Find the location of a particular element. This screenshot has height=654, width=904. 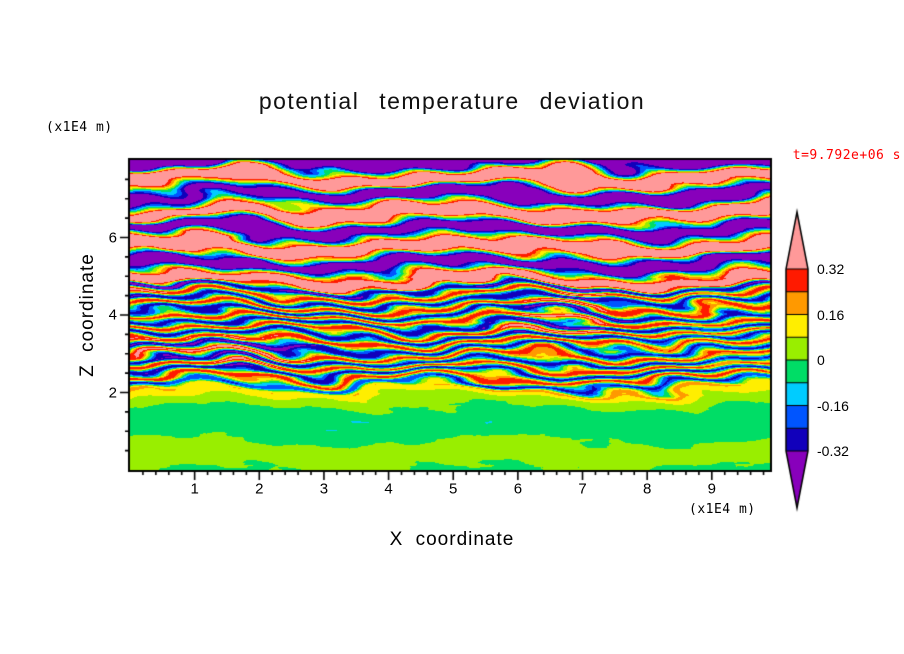

z-tick-label: 4 is located at coordinates (112, 315).